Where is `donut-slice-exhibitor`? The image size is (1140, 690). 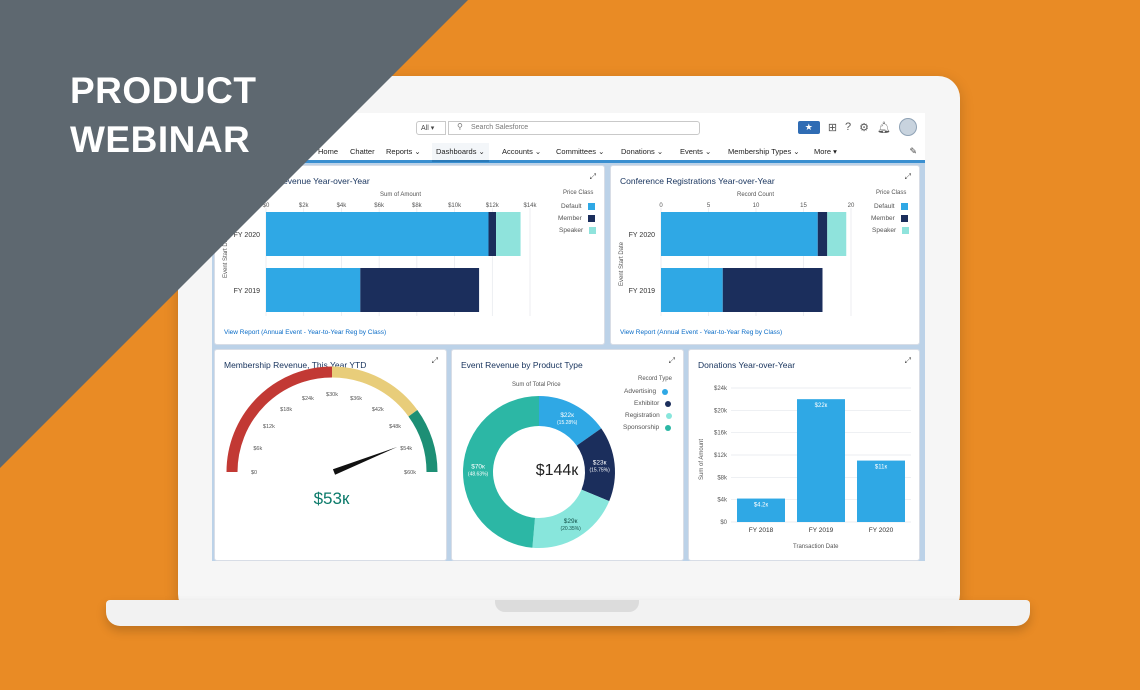 donut-slice-exhibitor is located at coordinates (595, 465).